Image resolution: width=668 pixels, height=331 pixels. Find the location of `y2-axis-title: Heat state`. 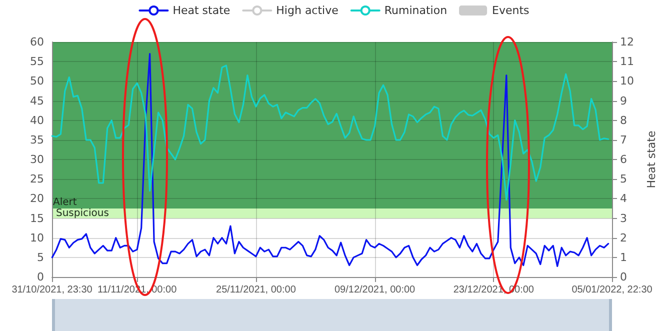

y2-axis-title: Heat state is located at coordinates (651, 159).